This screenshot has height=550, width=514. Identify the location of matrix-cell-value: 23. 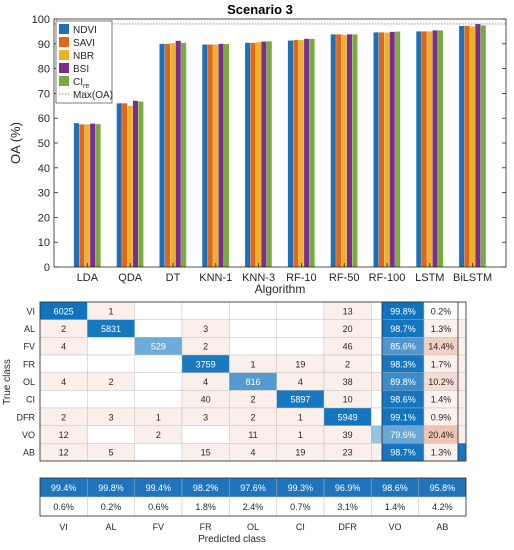
(348, 453).